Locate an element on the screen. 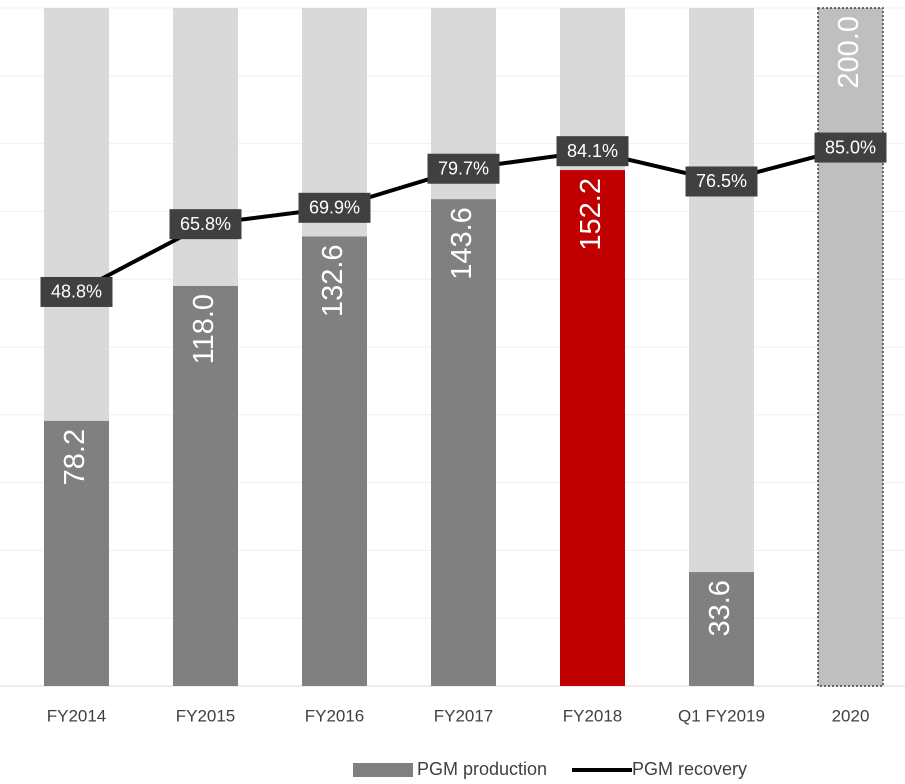  x-tick-label: FY2017 is located at coordinates (464, 715).